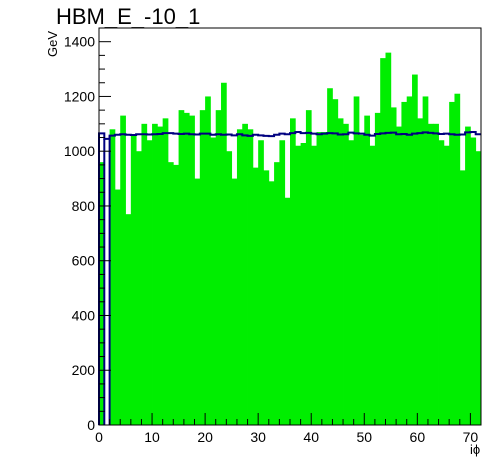 Image resolution: width=496 pixels, height=472 pixels. I want to click on x-axis-label: iϕ, so click(475, 449).